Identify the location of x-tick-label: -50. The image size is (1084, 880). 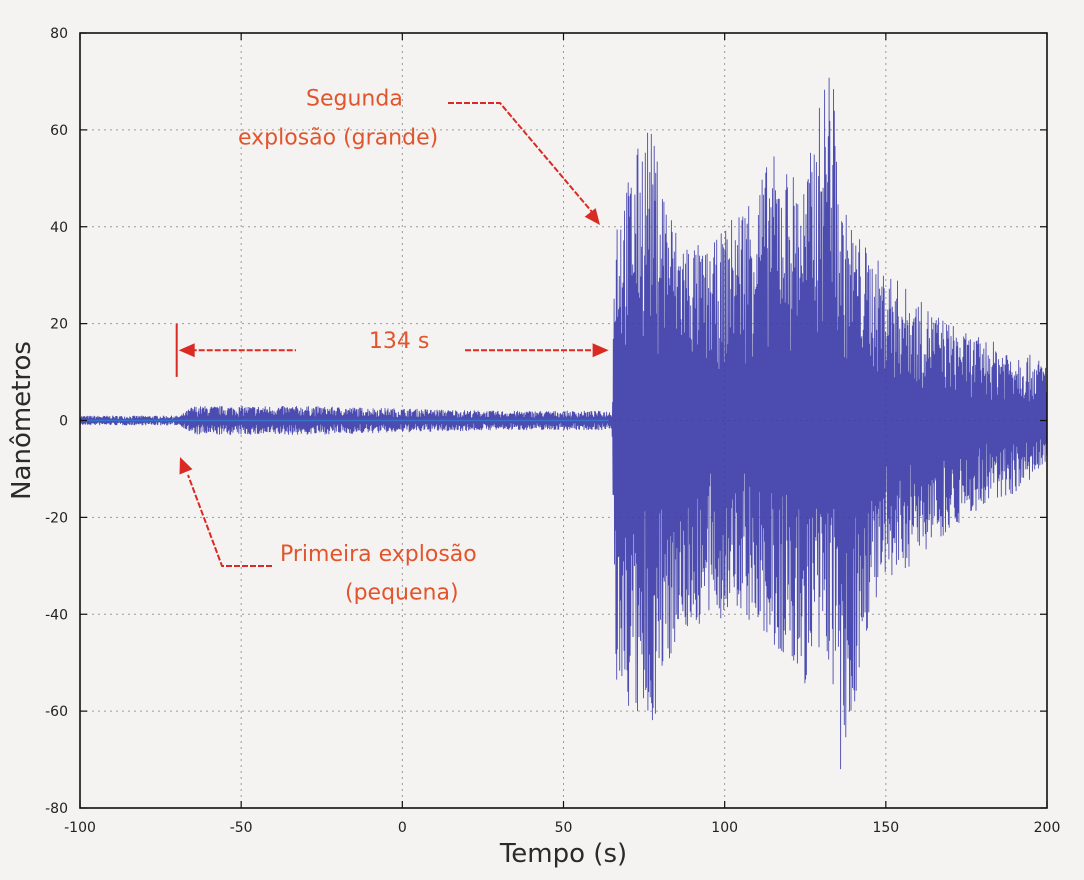
(241, 828).